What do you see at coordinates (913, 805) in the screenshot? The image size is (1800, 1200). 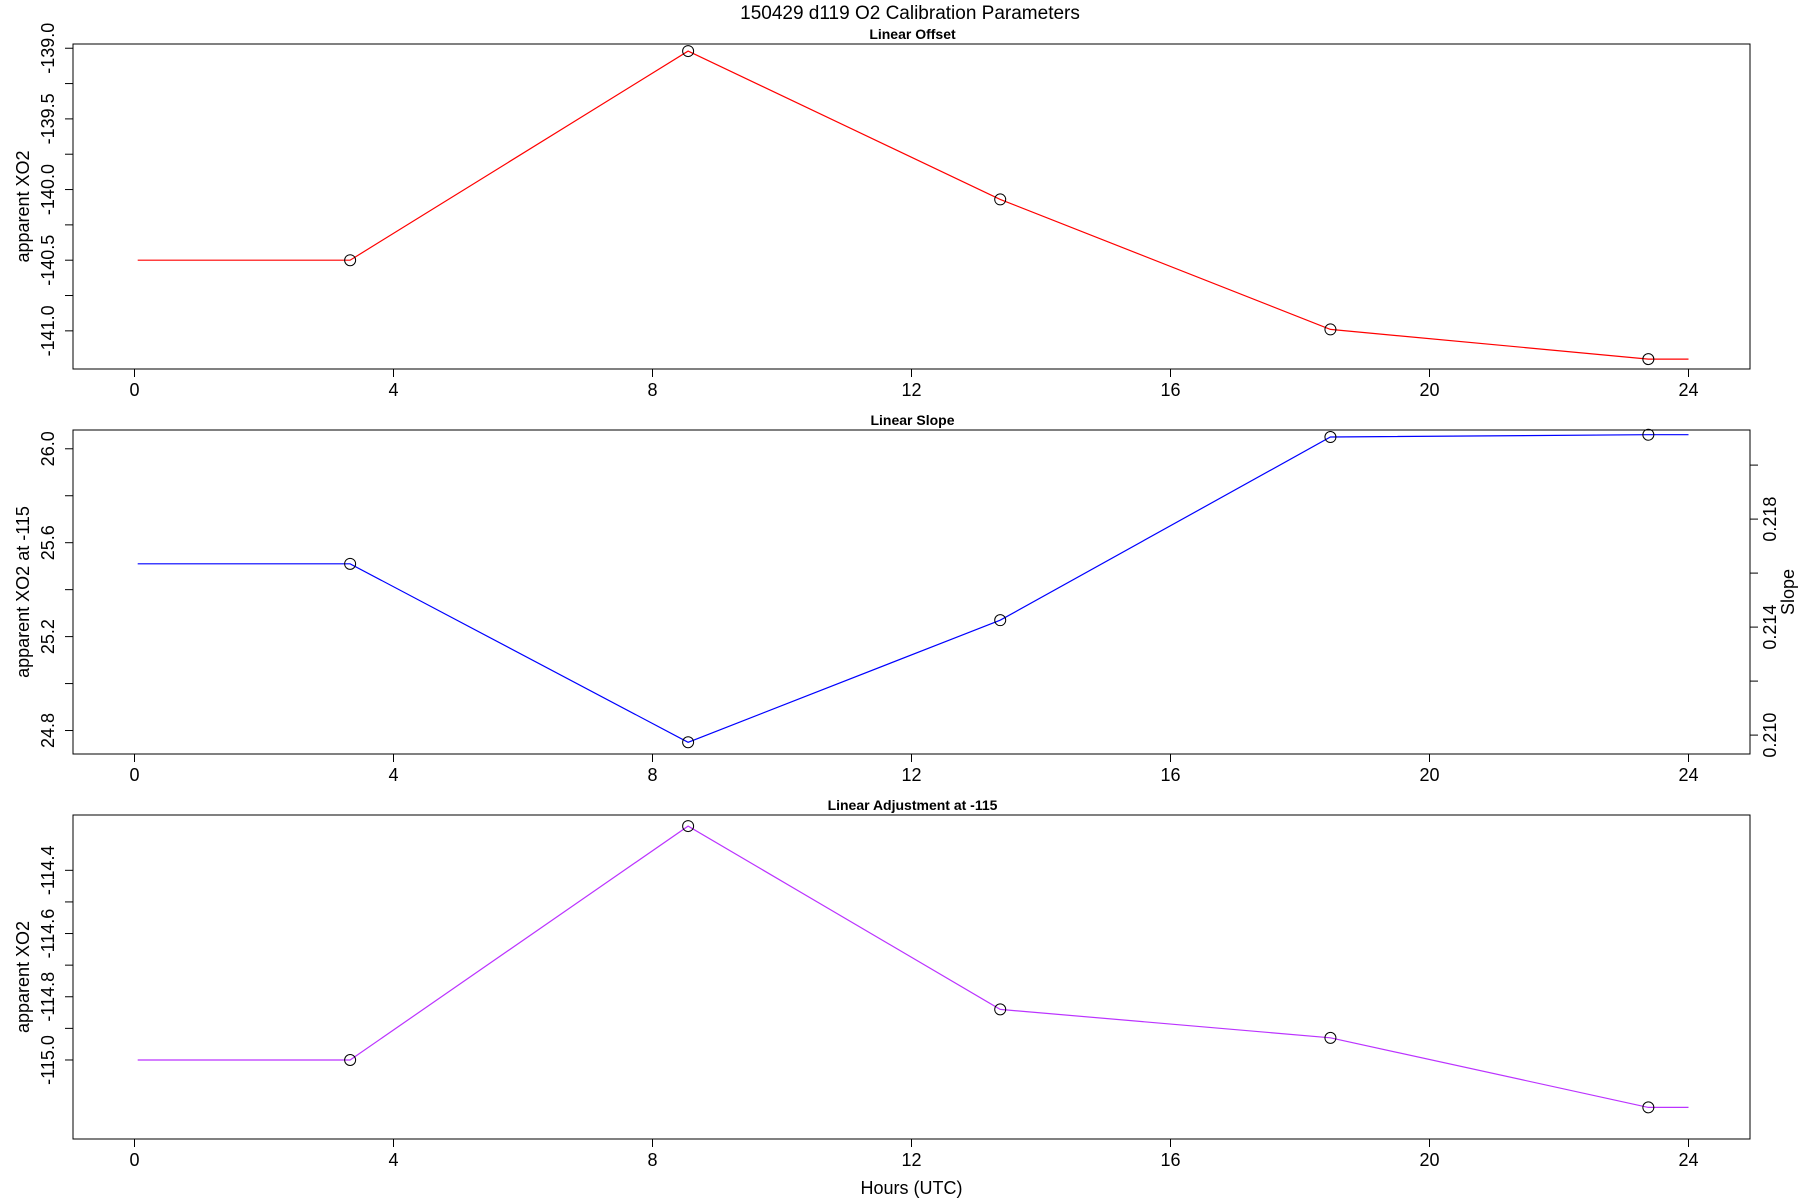 I see `panel-title: Linear Adjustment at -115` at bounding box center [913, 805].